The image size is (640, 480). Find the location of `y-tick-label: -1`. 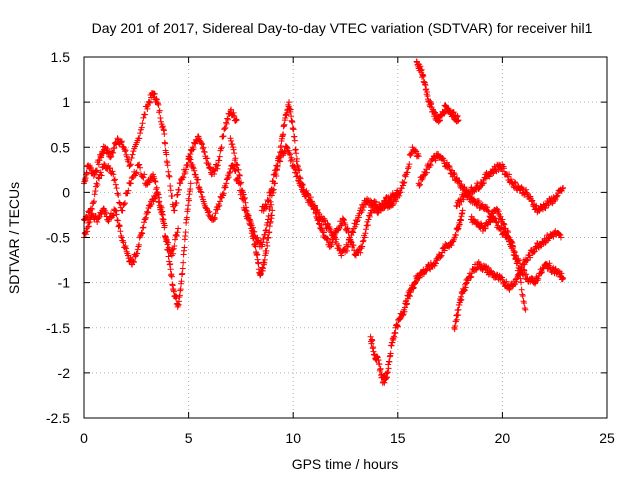

y-tick-label: -1 is located at coordinates (64, 283).